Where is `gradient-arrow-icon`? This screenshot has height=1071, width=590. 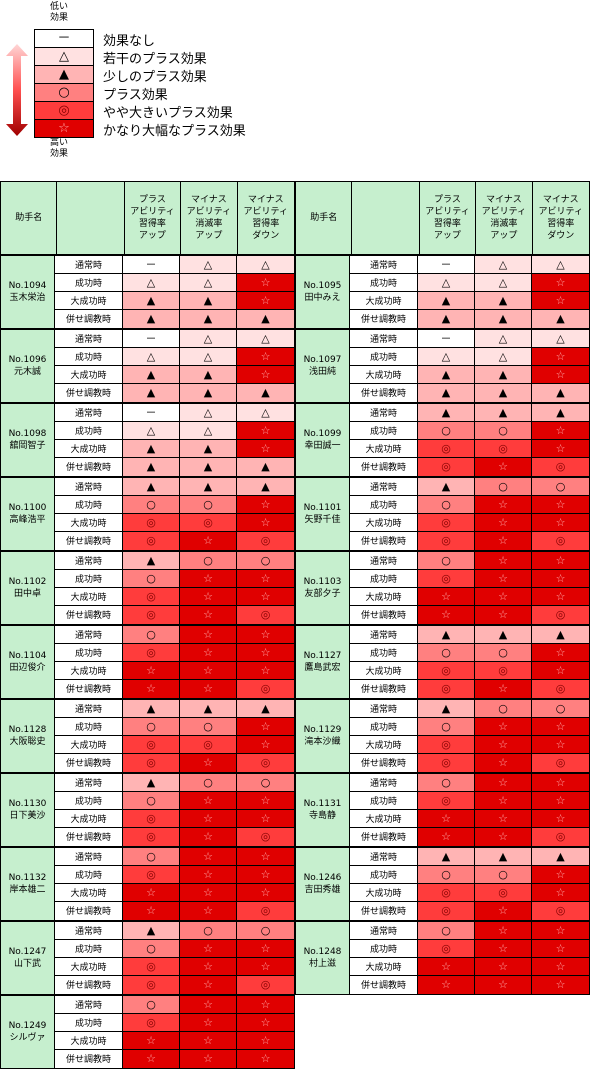 gradient-arrow-icon is located at coordinates (17, 90).